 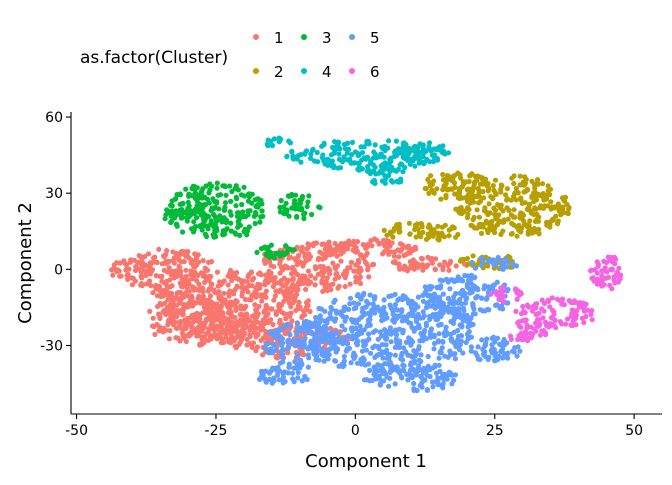 What do you see at coordinates (364, 72) in the screenshot?
I see `legend-item-6: 6` at bounding box center [364, 72].